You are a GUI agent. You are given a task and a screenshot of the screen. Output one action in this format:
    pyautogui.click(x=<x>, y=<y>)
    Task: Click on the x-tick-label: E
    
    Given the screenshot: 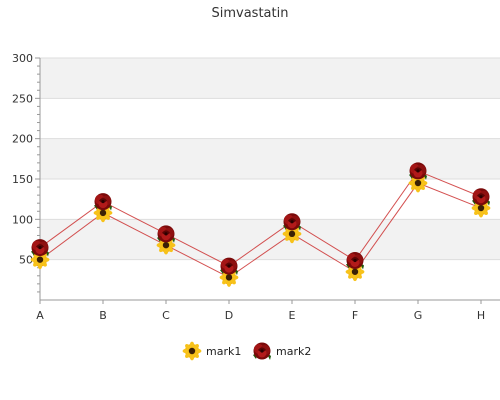 What is the action you would take?
    pyautogui.click(x=292, y=315)
    